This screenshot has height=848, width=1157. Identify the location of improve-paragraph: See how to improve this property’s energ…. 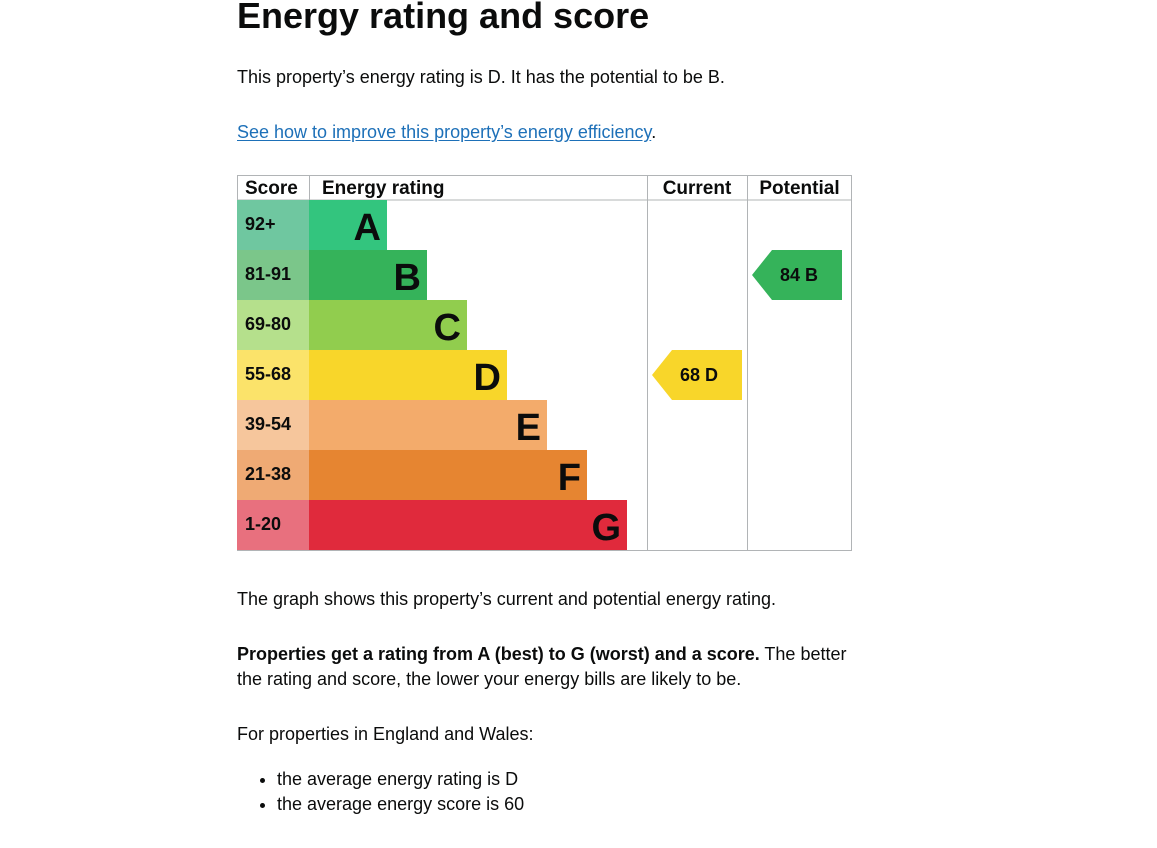
(446, 132).